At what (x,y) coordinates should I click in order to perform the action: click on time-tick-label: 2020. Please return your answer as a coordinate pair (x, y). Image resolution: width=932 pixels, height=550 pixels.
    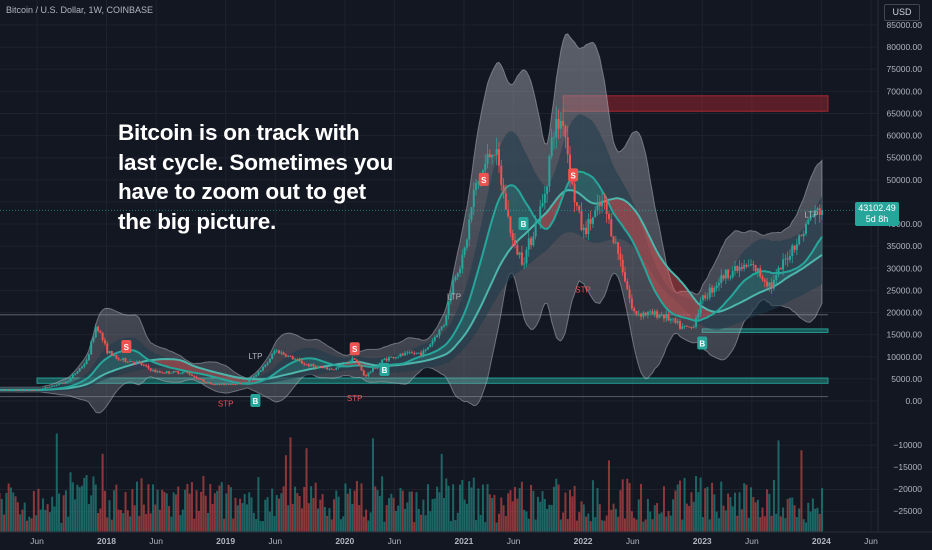
    Looking at the image, I should click on (344, 541).